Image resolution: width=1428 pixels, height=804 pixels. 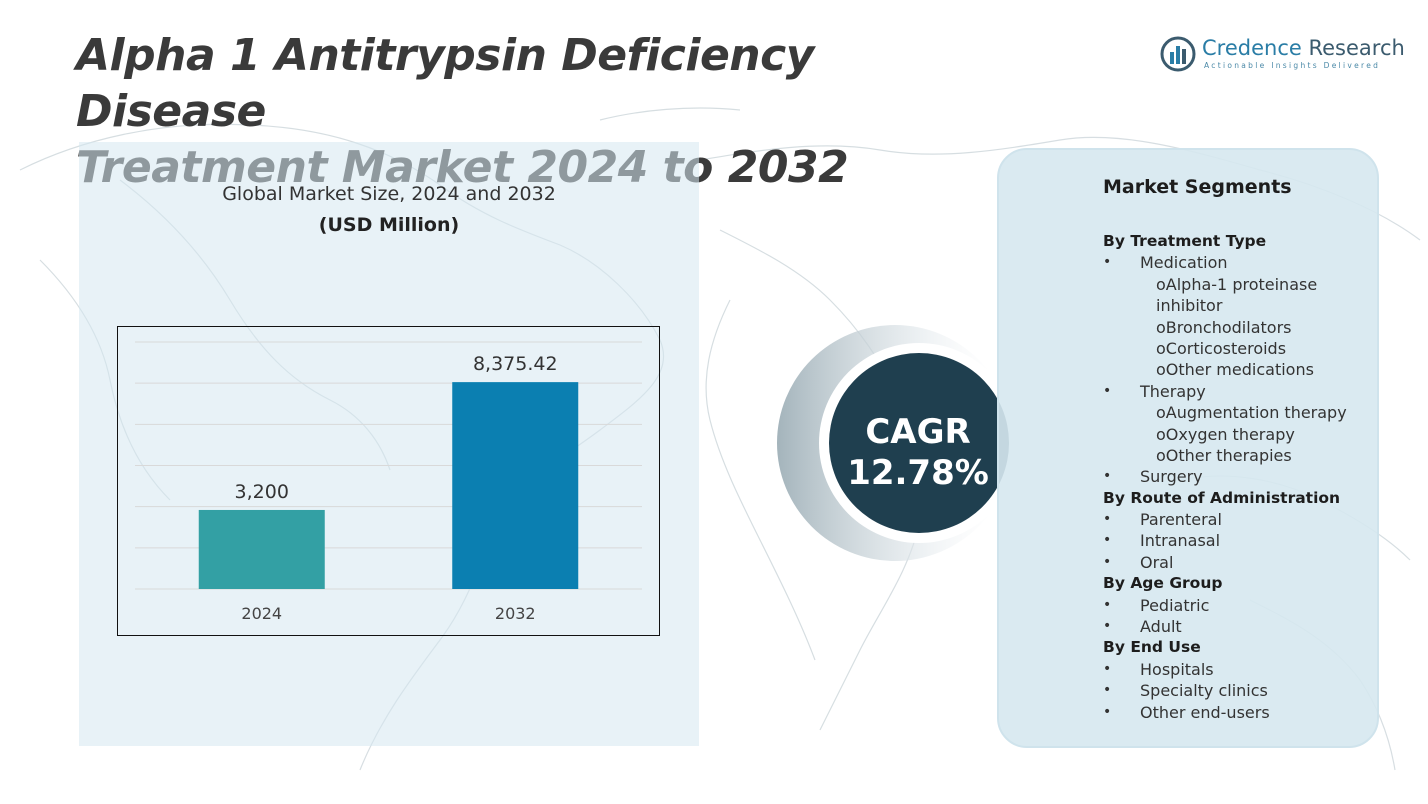 I want to click on segment-text: Adult, so click(x=1161, y=627).